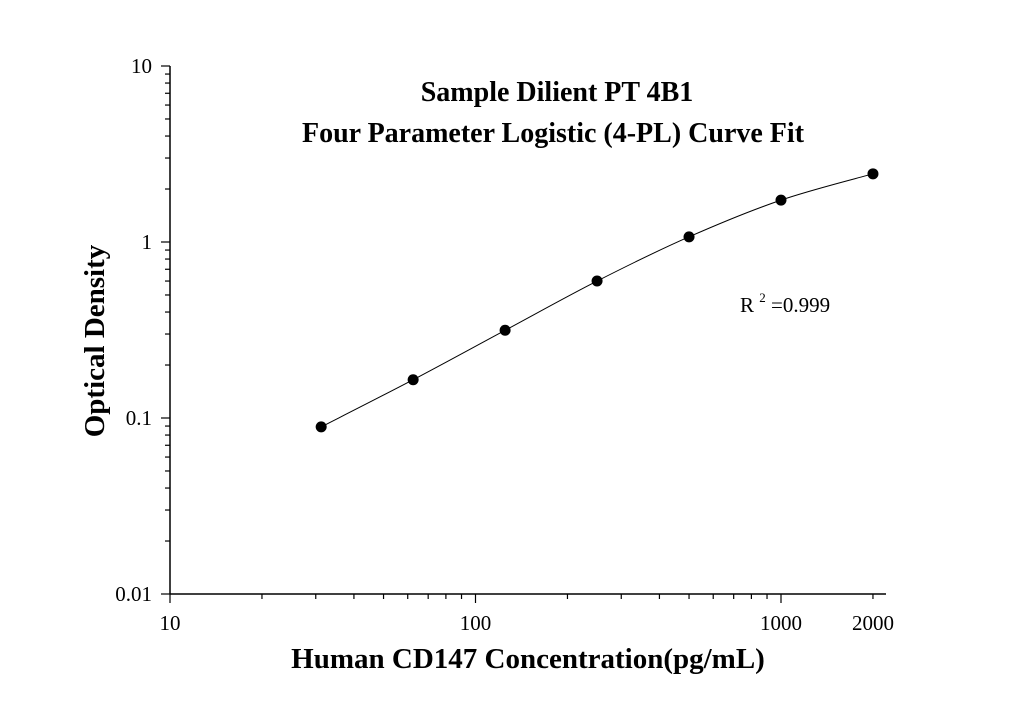 Image resolution: width=1025 pixels, height=716 pixels. I want to click on chart-subtitle: Four Parameter Logistic (4-PL) Curve Fit, so click(553, 133).